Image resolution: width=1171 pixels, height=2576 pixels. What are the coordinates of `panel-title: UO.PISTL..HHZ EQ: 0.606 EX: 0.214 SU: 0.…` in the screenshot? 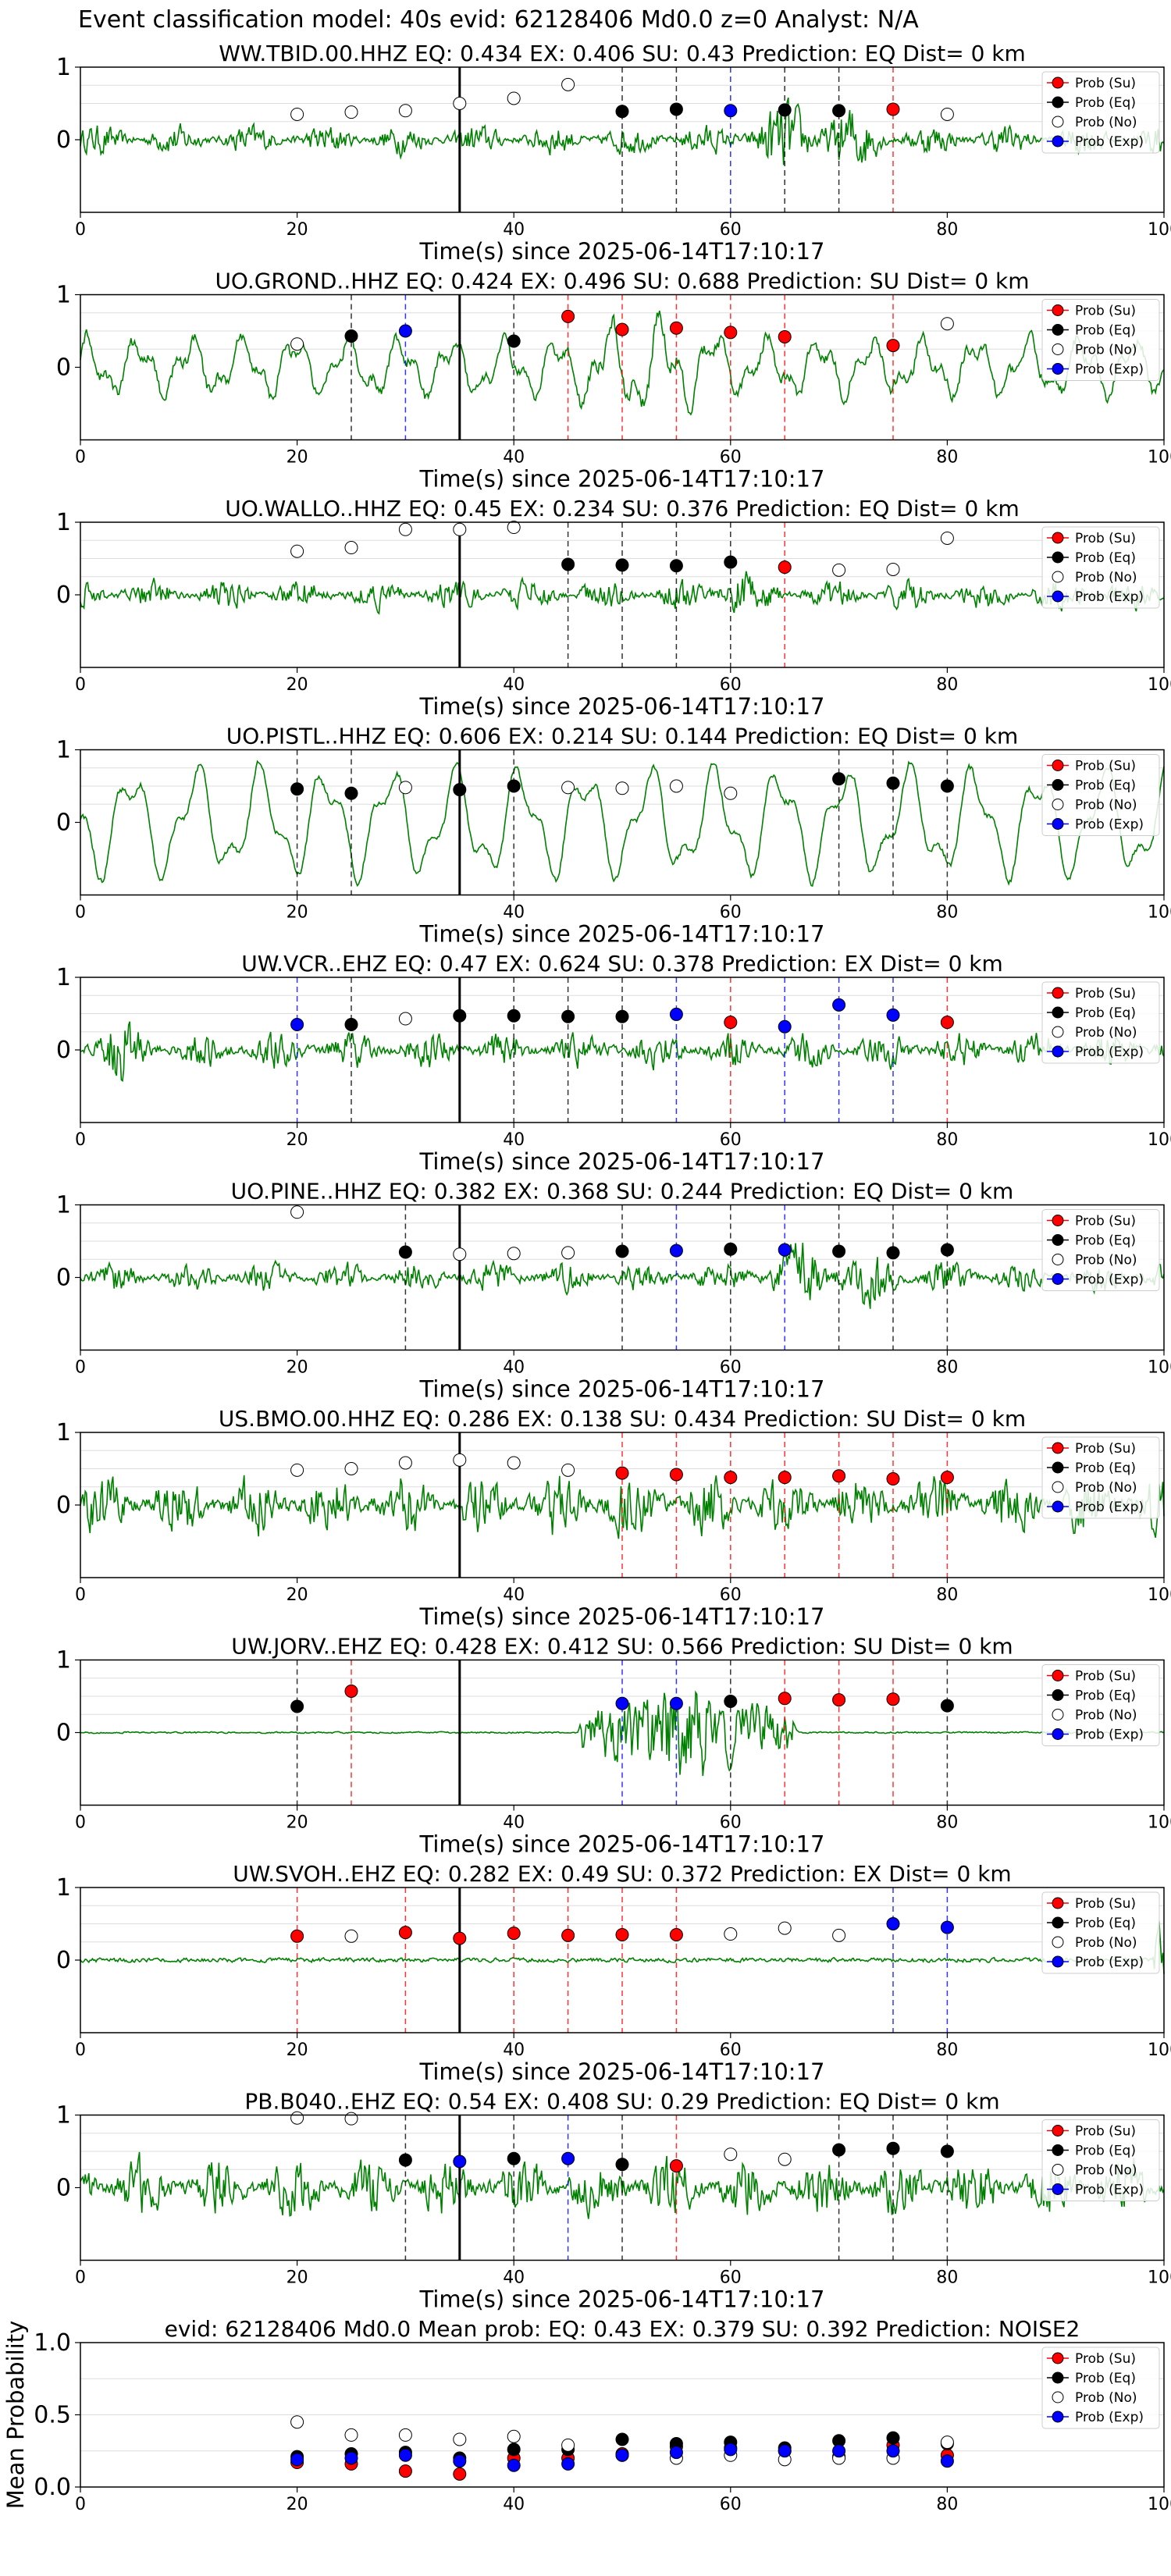 It's located at (622, 736).